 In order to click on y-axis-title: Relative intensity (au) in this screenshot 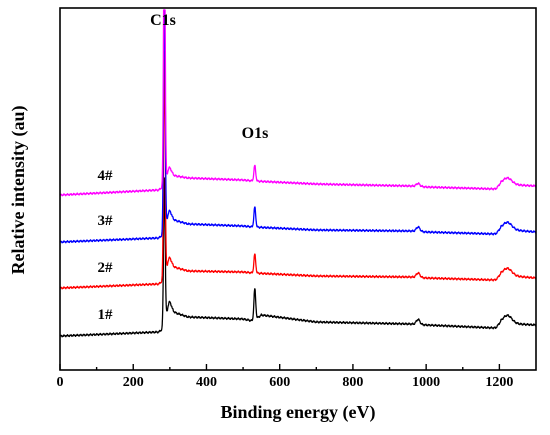, I will do `click(18, 190)`.